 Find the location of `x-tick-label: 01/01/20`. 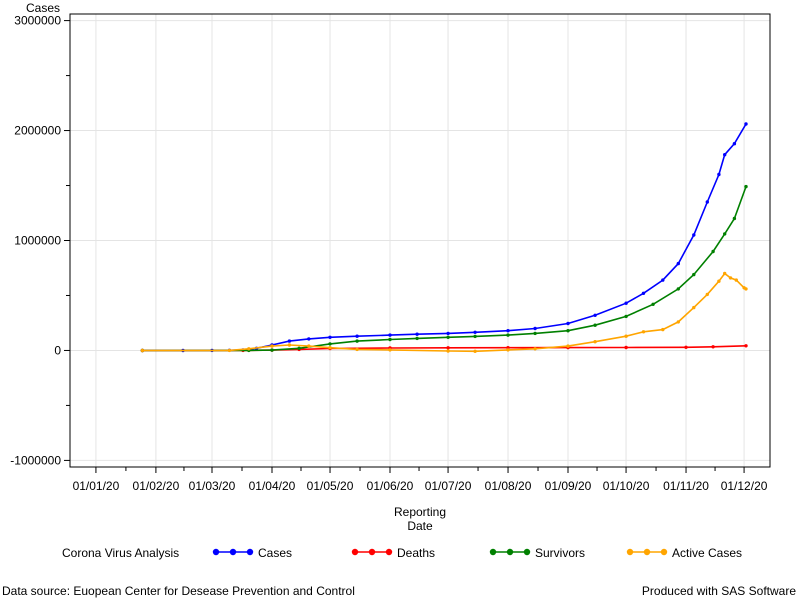

x-tick-label: 01/01/20 is located at coordinates (96, 486).